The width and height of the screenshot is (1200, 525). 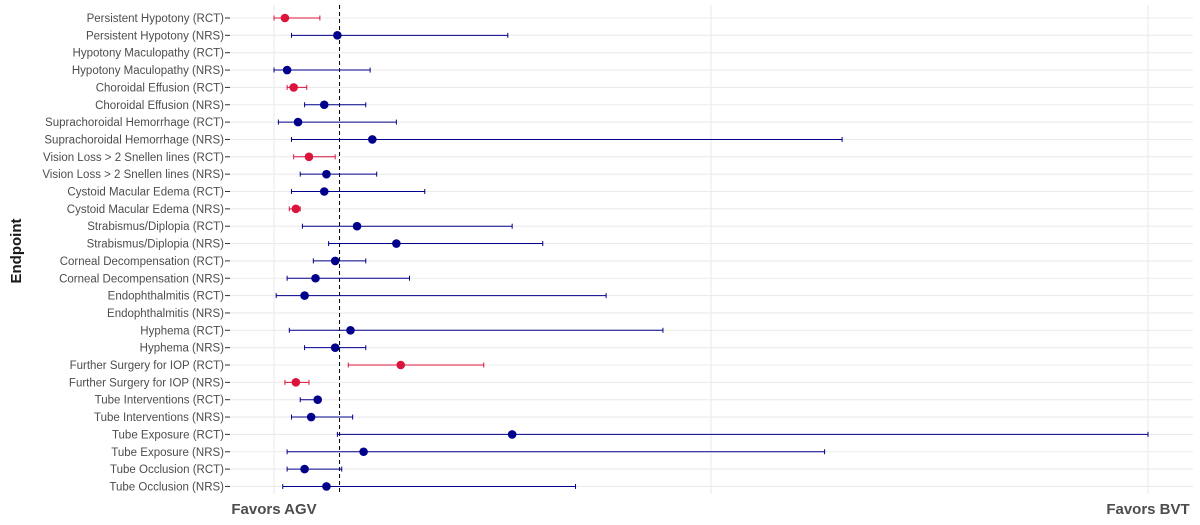 What do you see at coordinates (182, 349) in the screenshot?
I see `y-tick-label: Hyphema (NRS)` at bounding box center [182, 349].